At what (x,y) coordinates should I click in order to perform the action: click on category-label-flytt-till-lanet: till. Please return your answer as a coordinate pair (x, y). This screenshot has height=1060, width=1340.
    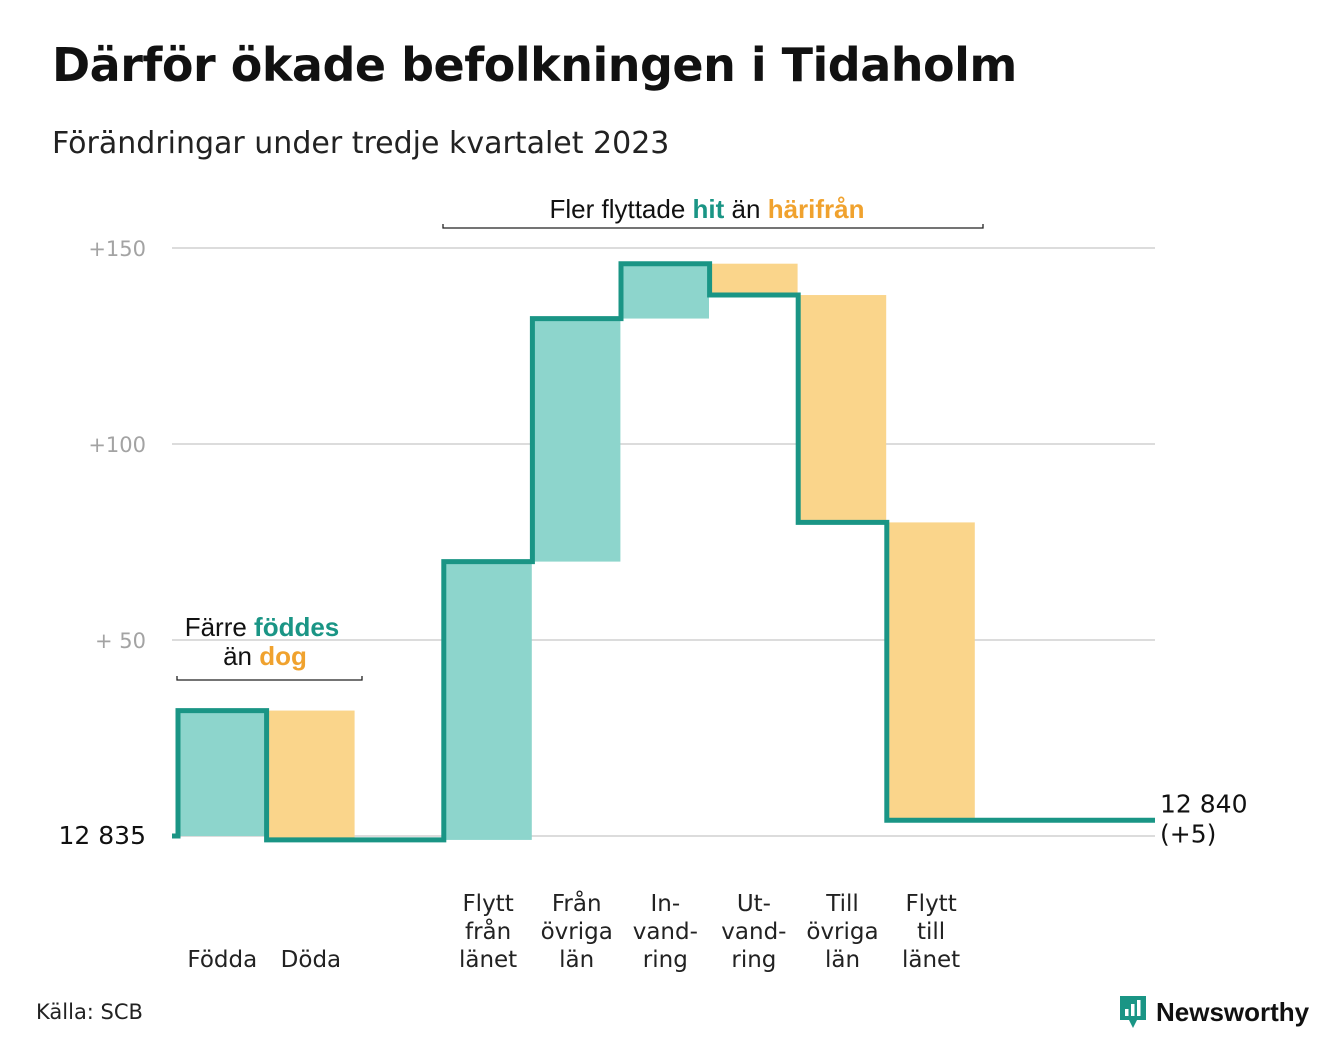
    Looking at the image, I should click on (931, 932).